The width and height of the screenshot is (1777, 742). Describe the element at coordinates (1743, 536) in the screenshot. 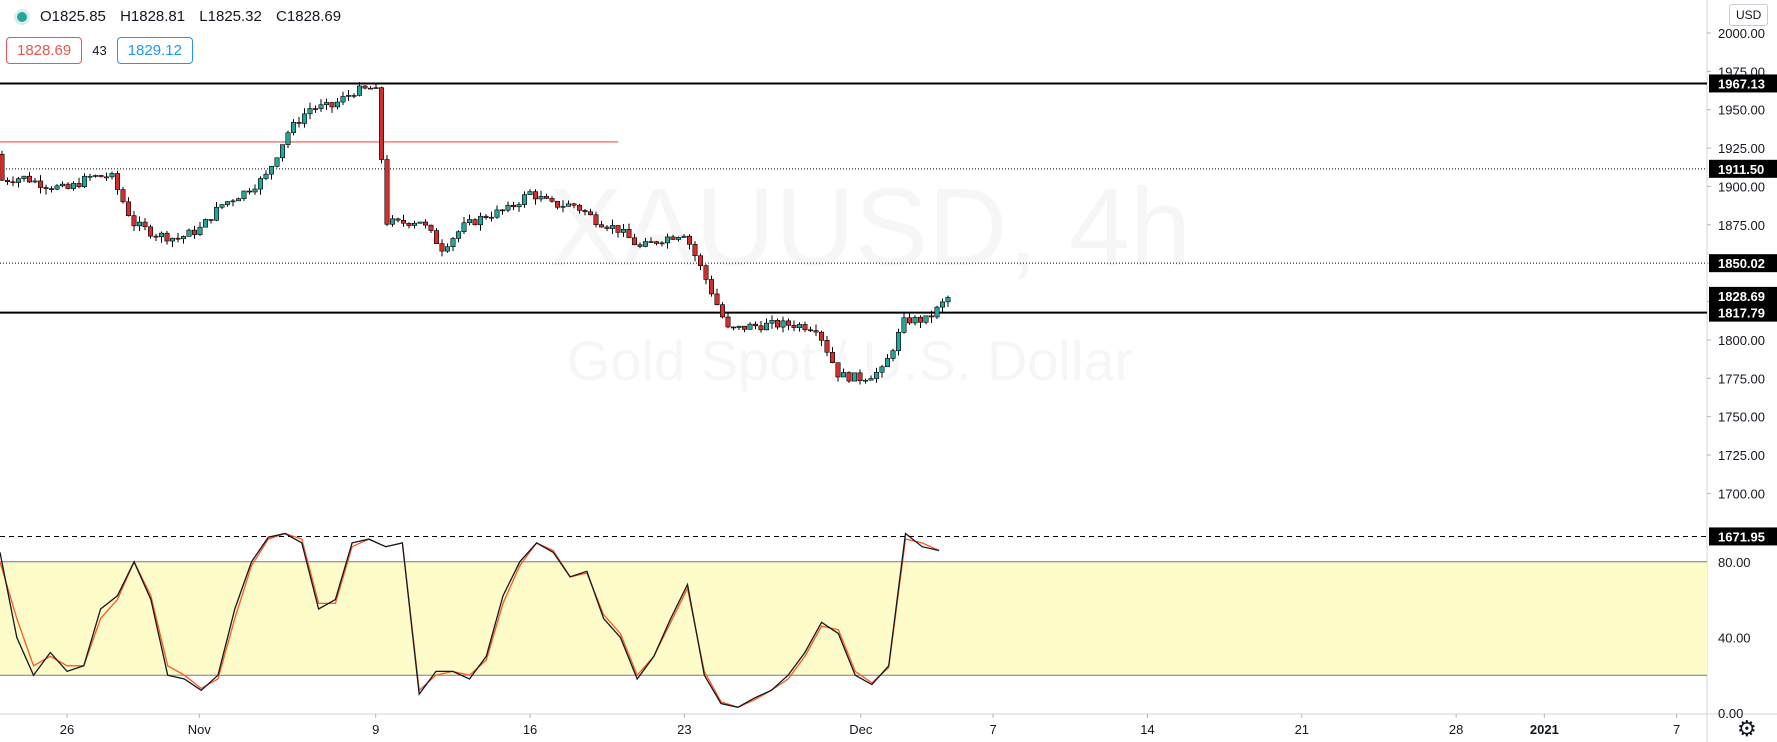

I see `level-price-tag` at that location.